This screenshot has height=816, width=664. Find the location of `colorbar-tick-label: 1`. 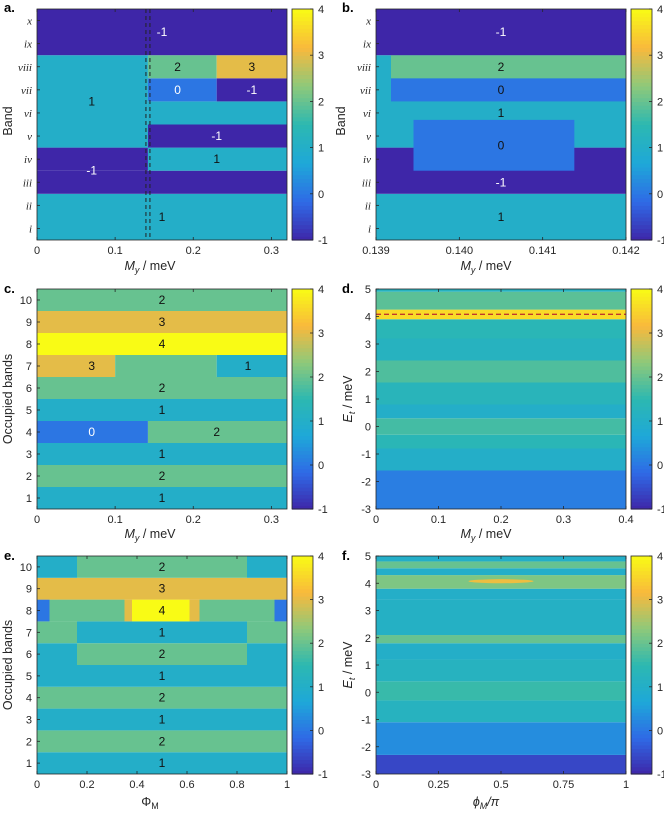

colorbar-tick-label: 1 is located at coordinates (321, 422).